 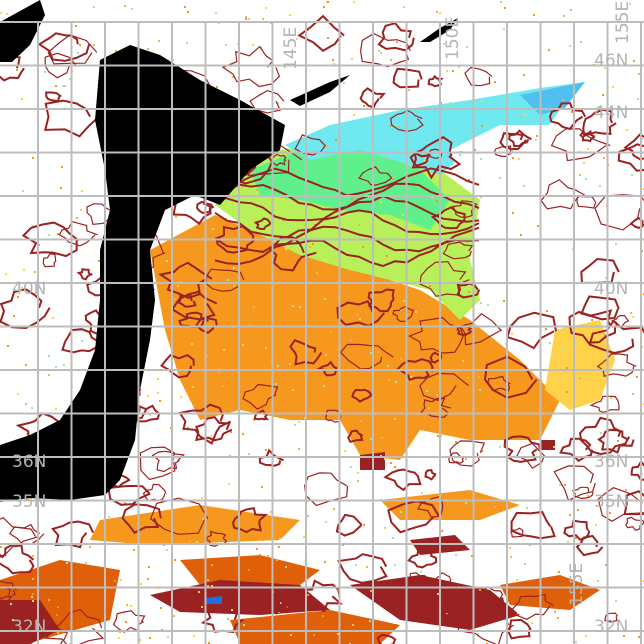 I want to click on lon-label: 155E, so click(x=577, y=584).